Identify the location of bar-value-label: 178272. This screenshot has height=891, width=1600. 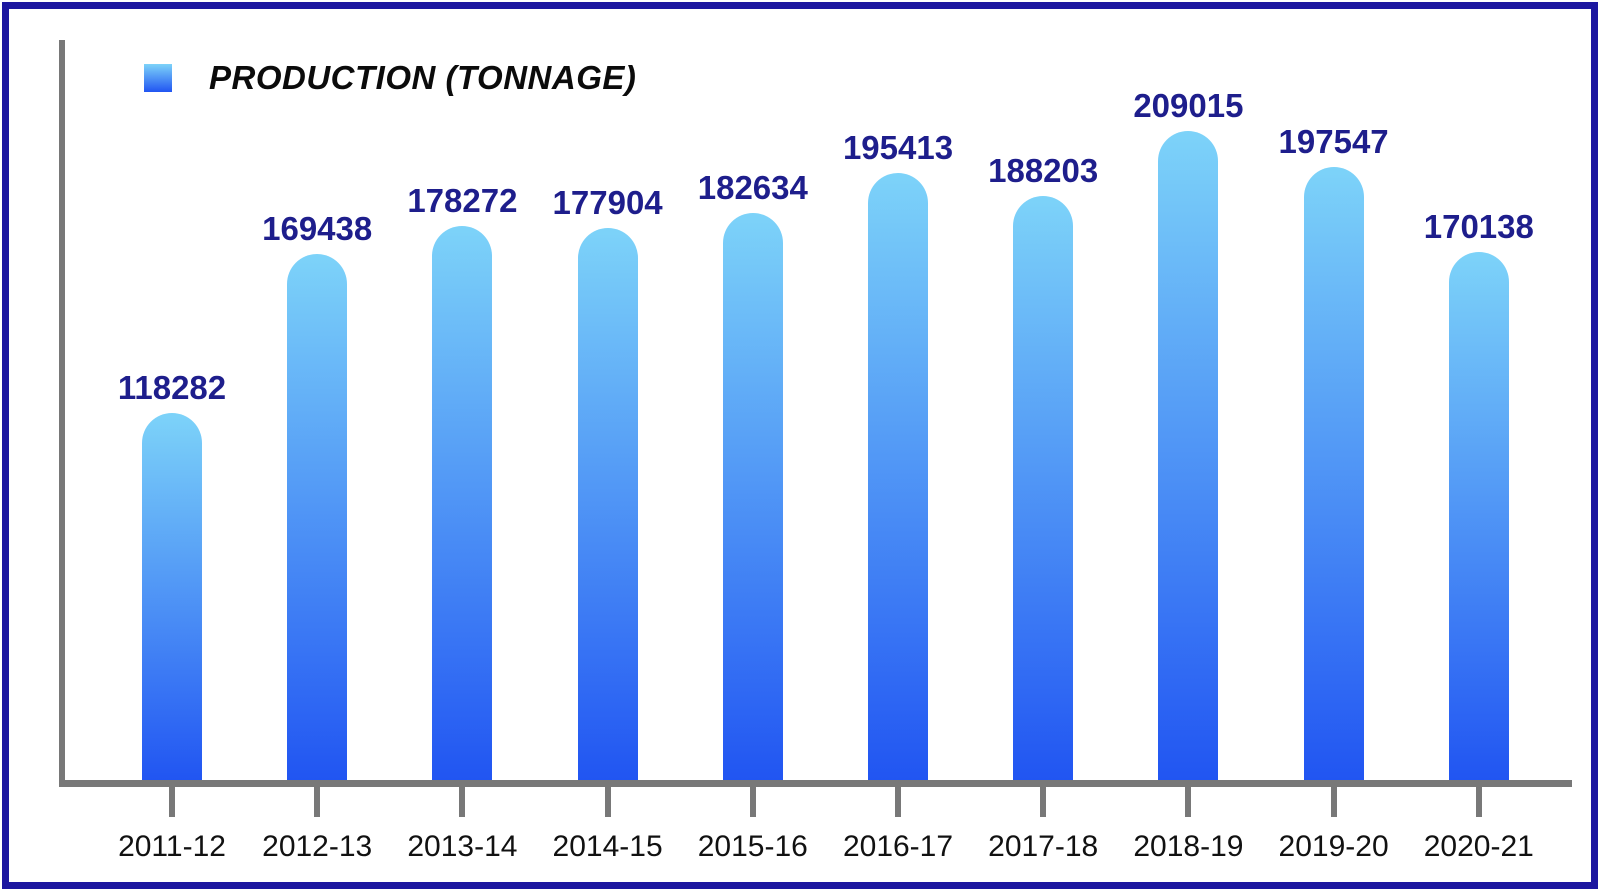
(462, 200).